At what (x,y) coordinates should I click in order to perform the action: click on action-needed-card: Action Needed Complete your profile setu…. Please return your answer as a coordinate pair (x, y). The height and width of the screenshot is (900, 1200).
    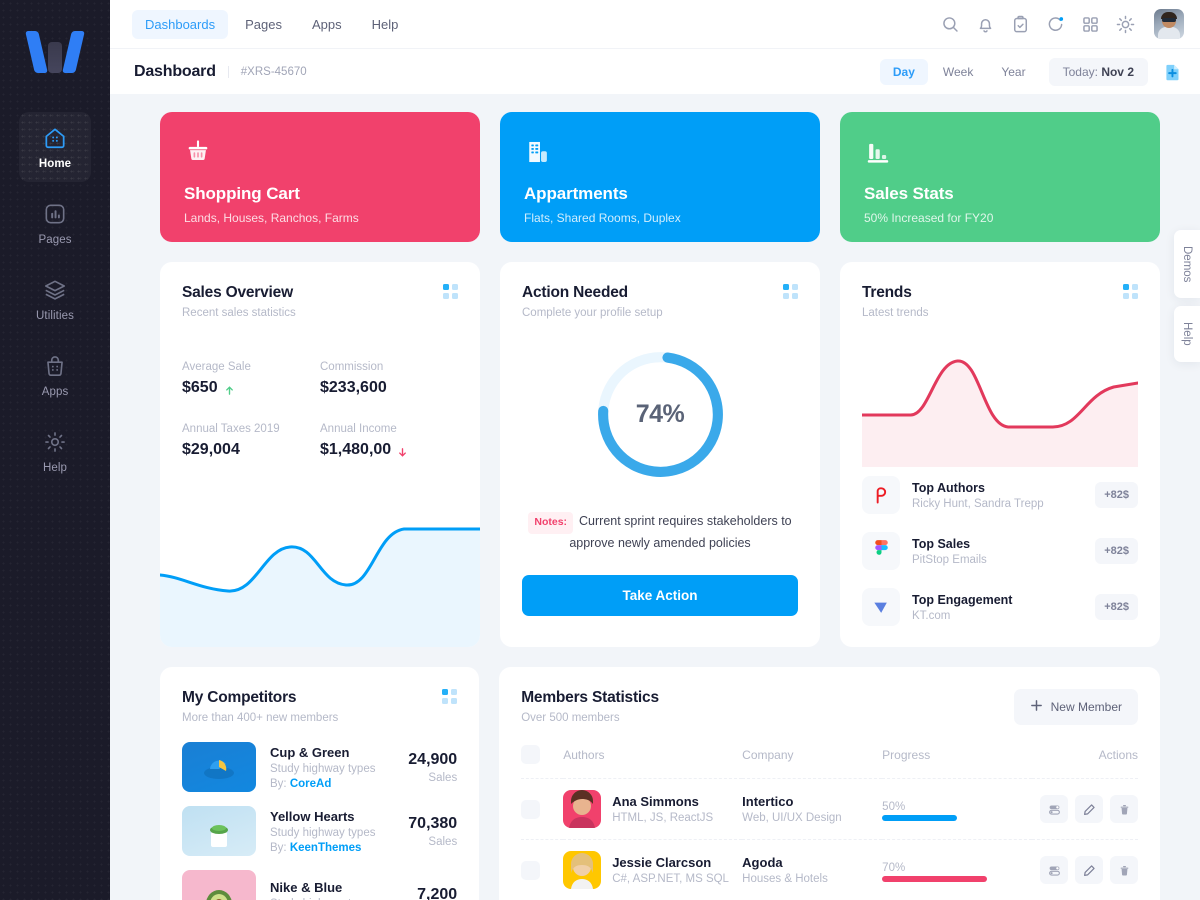
    Looking at the image, I should click on (660, 454).